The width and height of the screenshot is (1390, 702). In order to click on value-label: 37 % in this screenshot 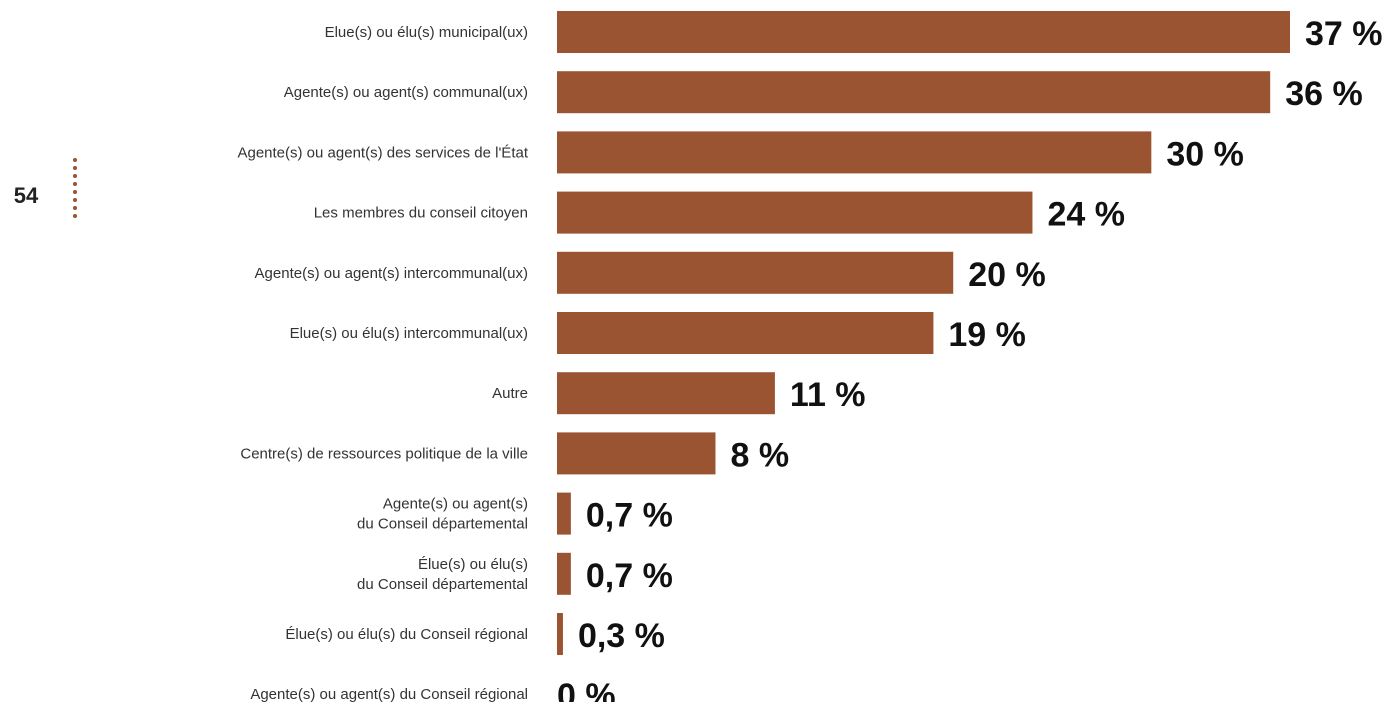, I will do `click(1344, 34)`.